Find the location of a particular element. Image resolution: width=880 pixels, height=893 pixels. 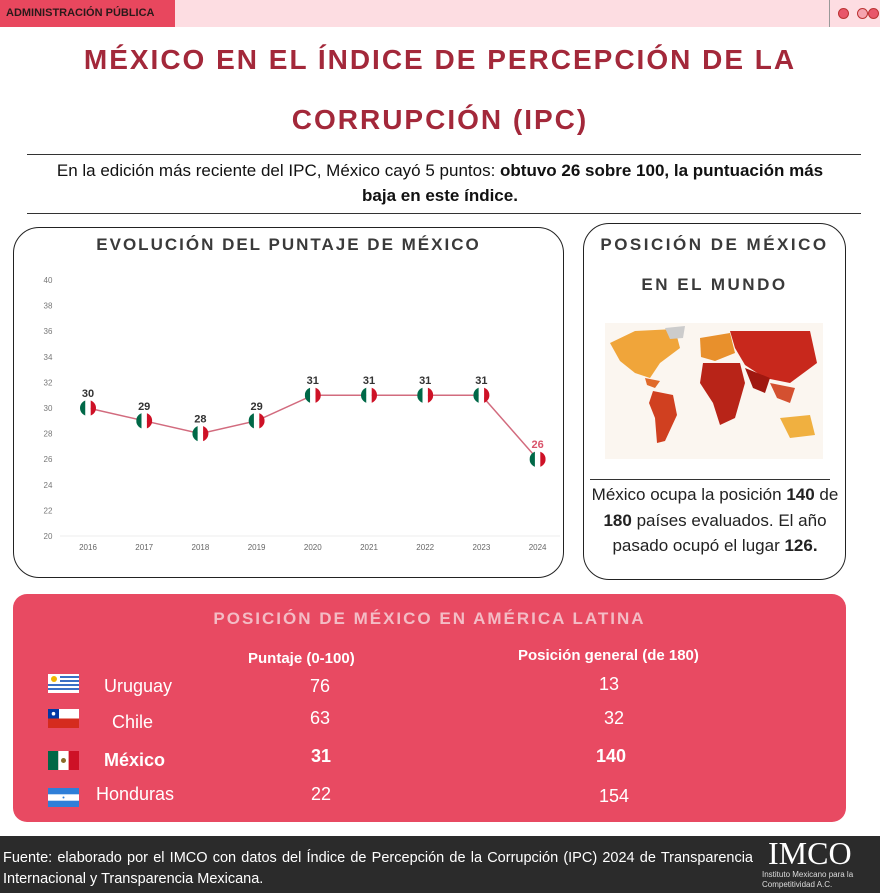

x-tick-label: 2020 is located at coordinates (313, 547).